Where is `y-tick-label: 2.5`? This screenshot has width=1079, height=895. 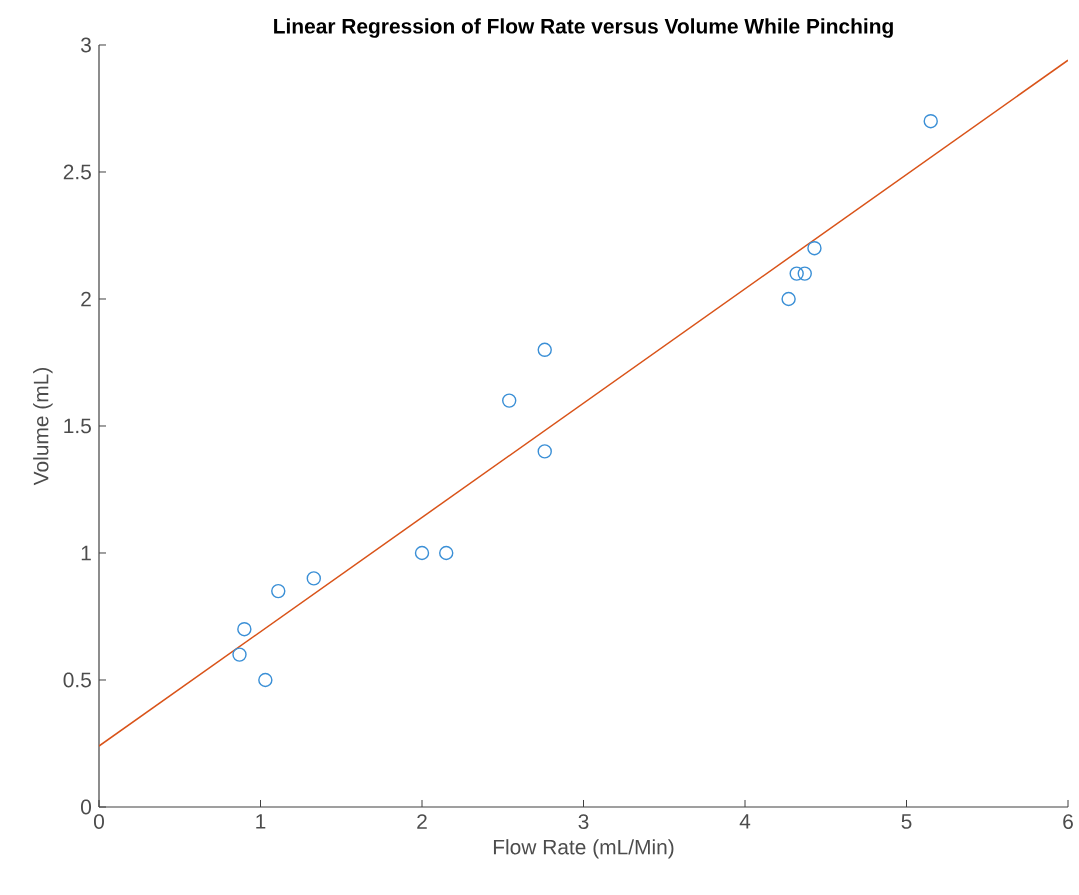 y-tick-label: 2.5 is located at coordinates (77, 172).